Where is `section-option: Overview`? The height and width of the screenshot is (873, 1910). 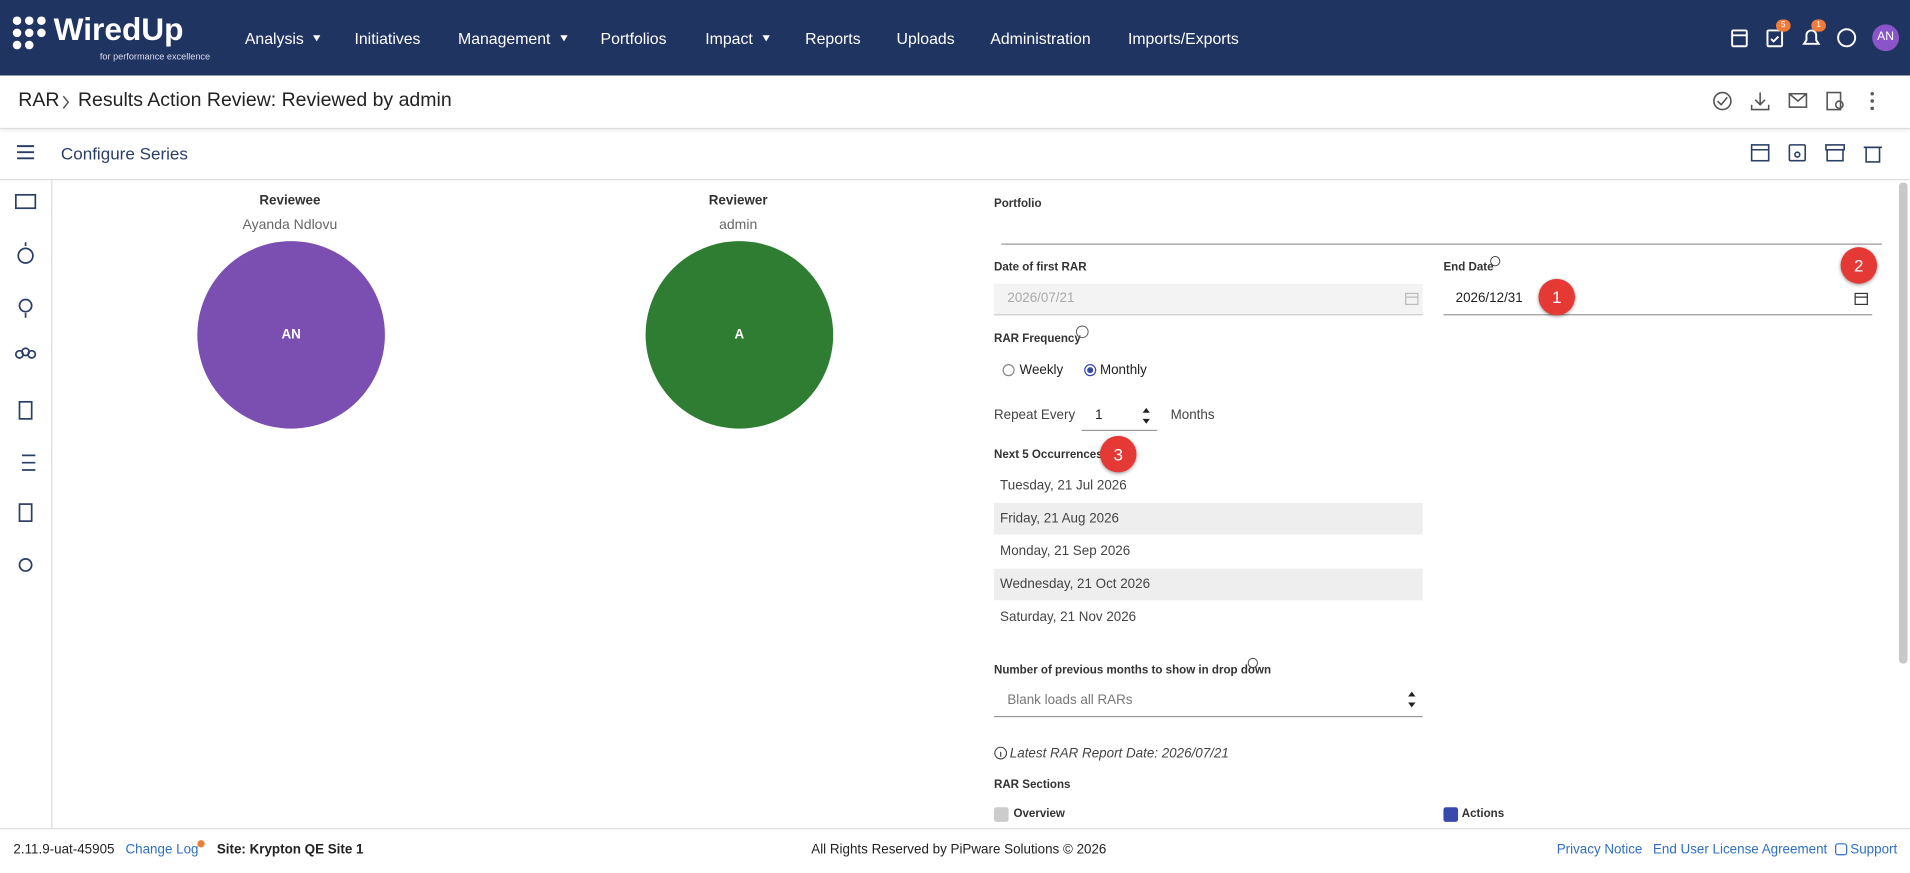
section-option: Overview is located at coordinates (1039, 814).